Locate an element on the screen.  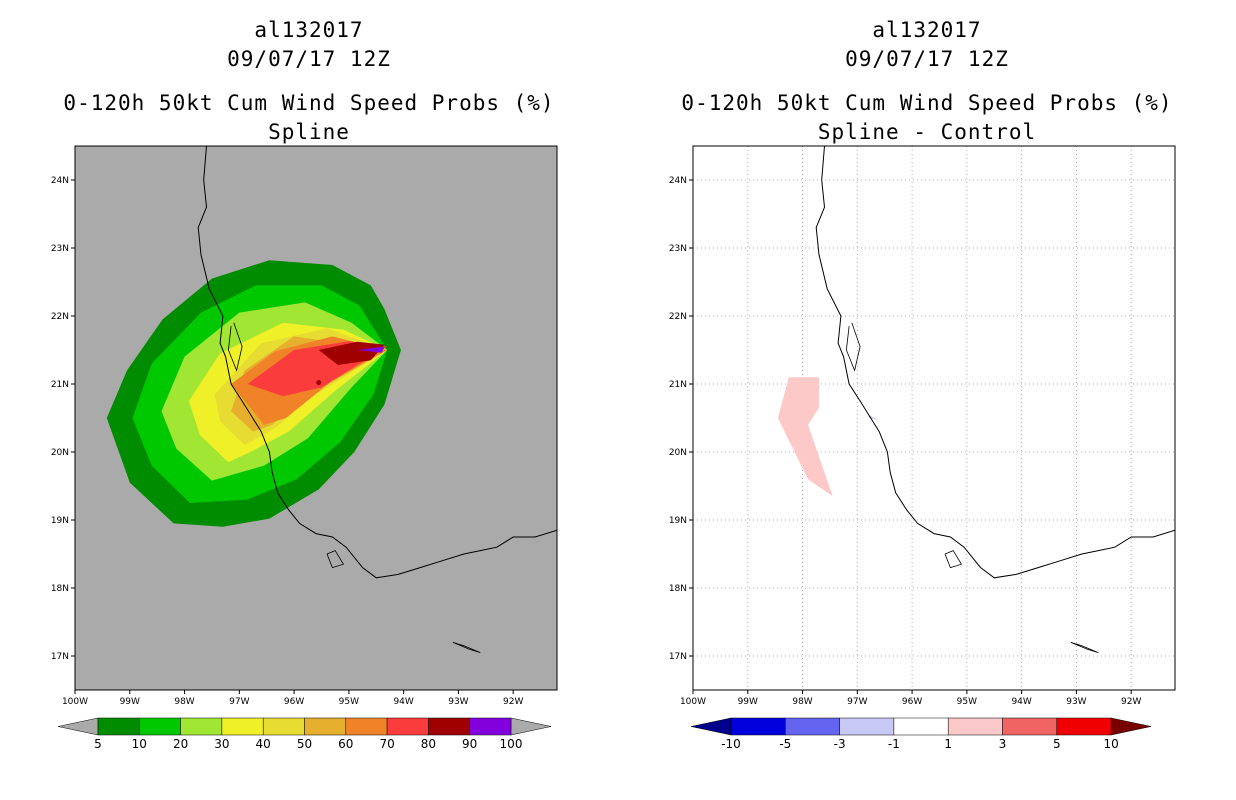
colorbar: 5 10 20 30 40 50 60 70 80 90 100 is located at coordinates (304, 734).